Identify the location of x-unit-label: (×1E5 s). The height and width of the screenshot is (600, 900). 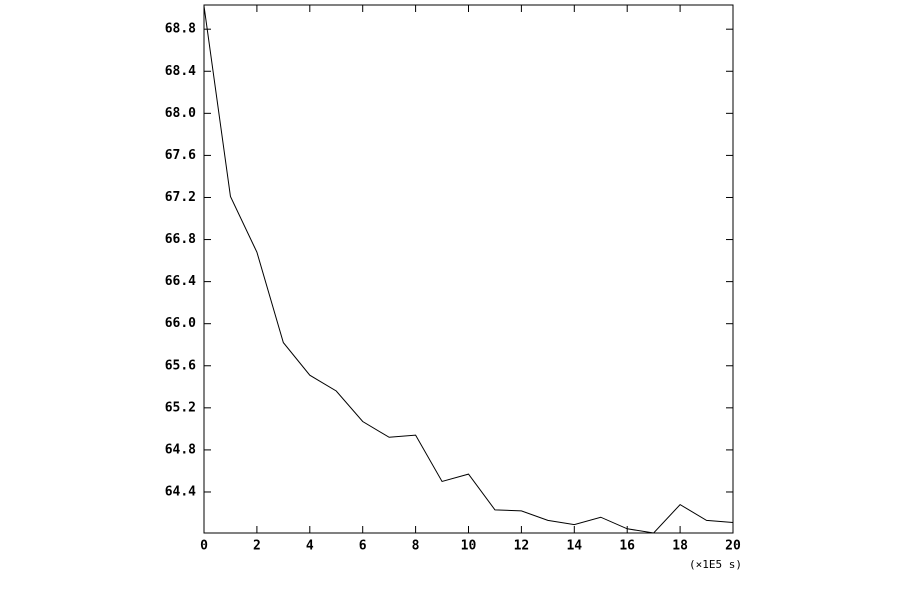
(715, 564).